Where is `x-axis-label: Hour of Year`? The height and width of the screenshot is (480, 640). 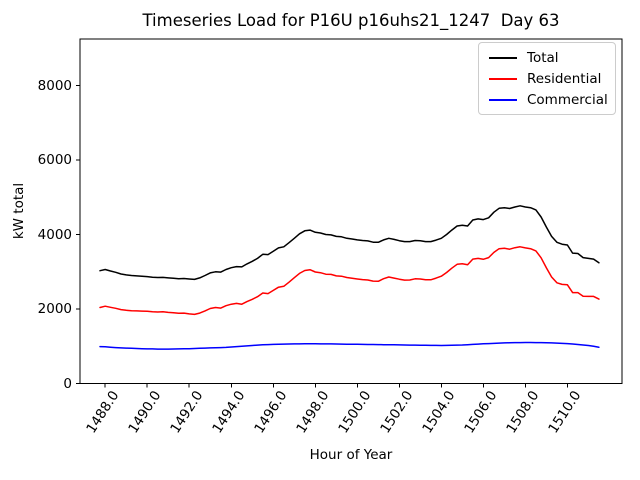
x-axis-label: Hour of Year is located at coordinates (351, 455).